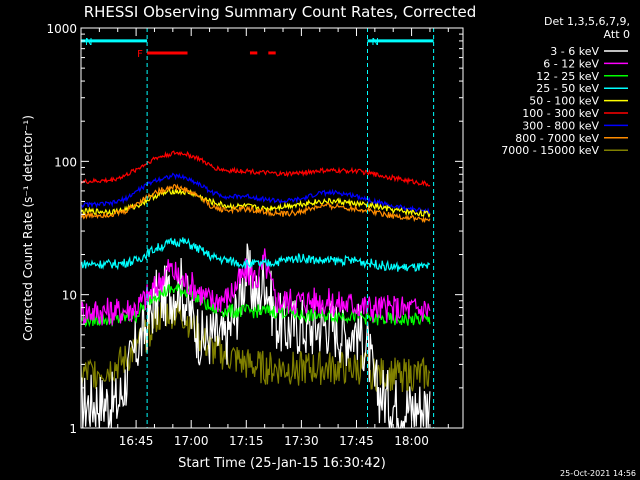 This screenshot has width=640, height=480. I want to click on flag-label-1: N, so click(375, 42).